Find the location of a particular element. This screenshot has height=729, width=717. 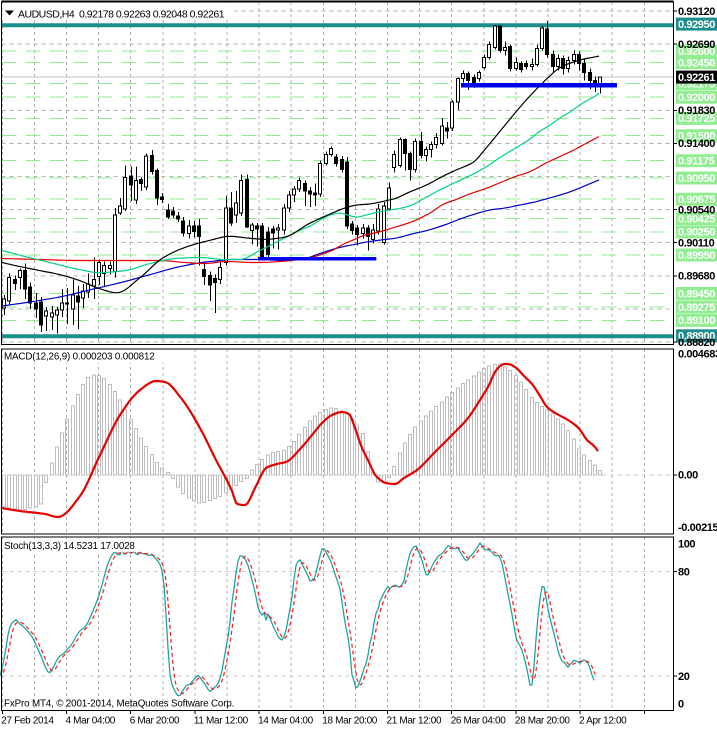

svg-text: 0.91400 is located at coordinates (696, 144).